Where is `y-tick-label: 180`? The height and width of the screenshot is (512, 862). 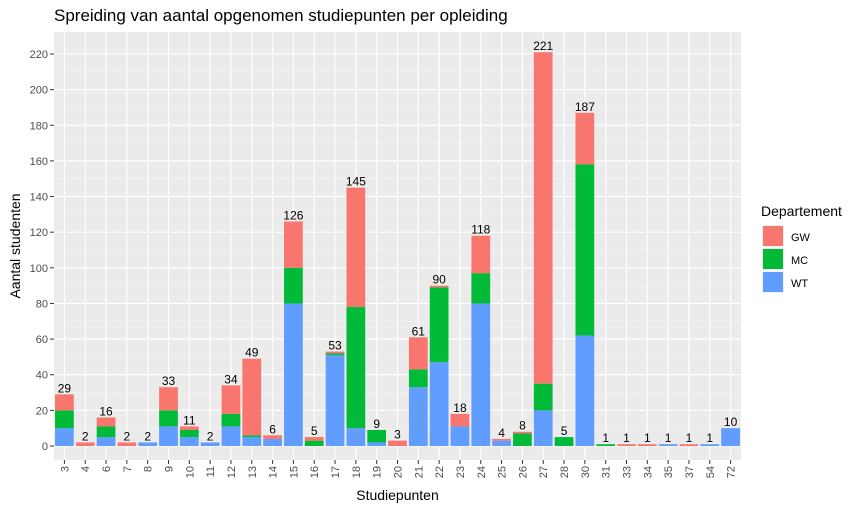 y-tick-label: 180 is located at coordinates (39, 126).